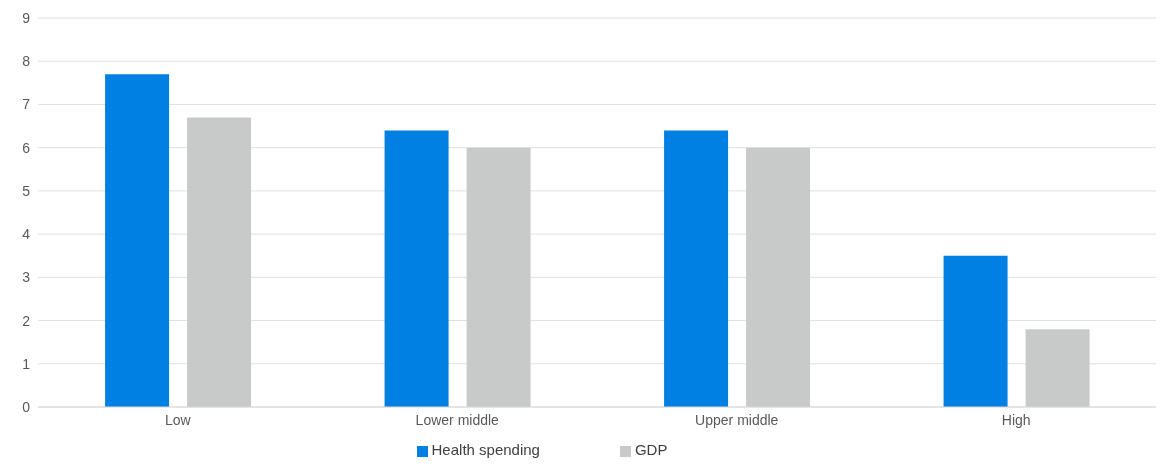 The image size is (1164, 466). What do you see at coordinates (485, 449) in the screenshot?
I see `legend-label: Health spending` at bounding box center [485, 449].